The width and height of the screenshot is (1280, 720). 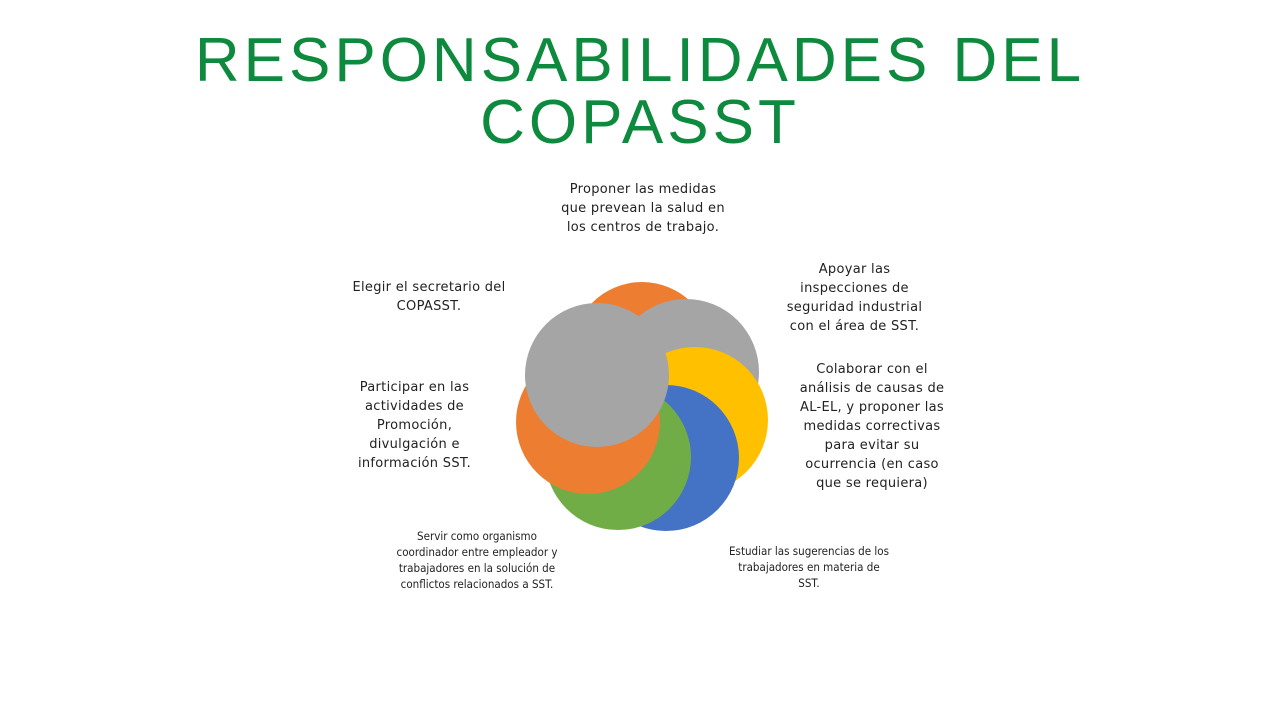 What do you see at coordinates (597, 375) in the screenshot?
I see `circle-elegir` at bounding box center [597, 375].